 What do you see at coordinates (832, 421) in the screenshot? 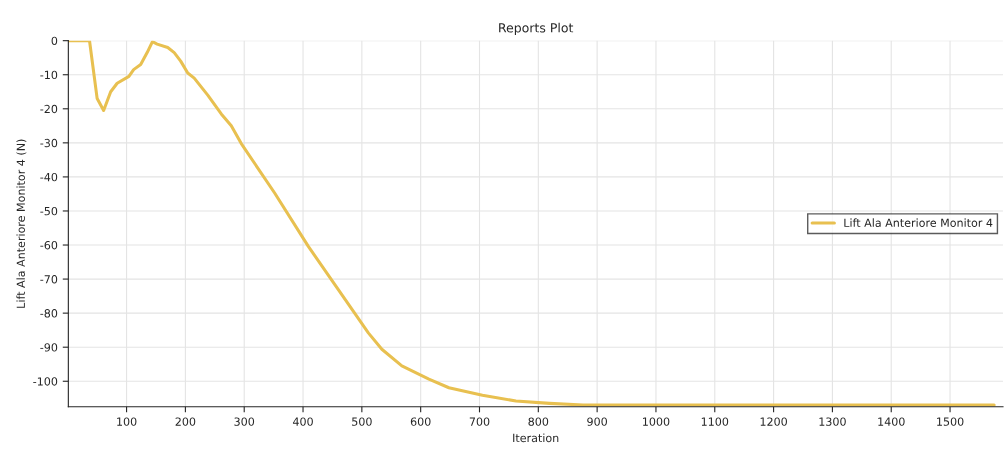
I see `x-tick-label: 1300` at bounding box center [832, 421].